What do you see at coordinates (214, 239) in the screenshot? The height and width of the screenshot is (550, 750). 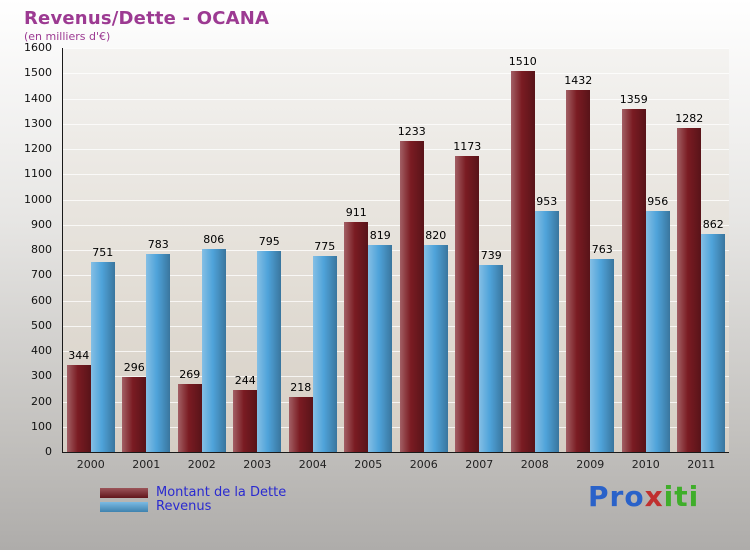 I see `bar-value-label: 806` at bounding box center [214, 239].